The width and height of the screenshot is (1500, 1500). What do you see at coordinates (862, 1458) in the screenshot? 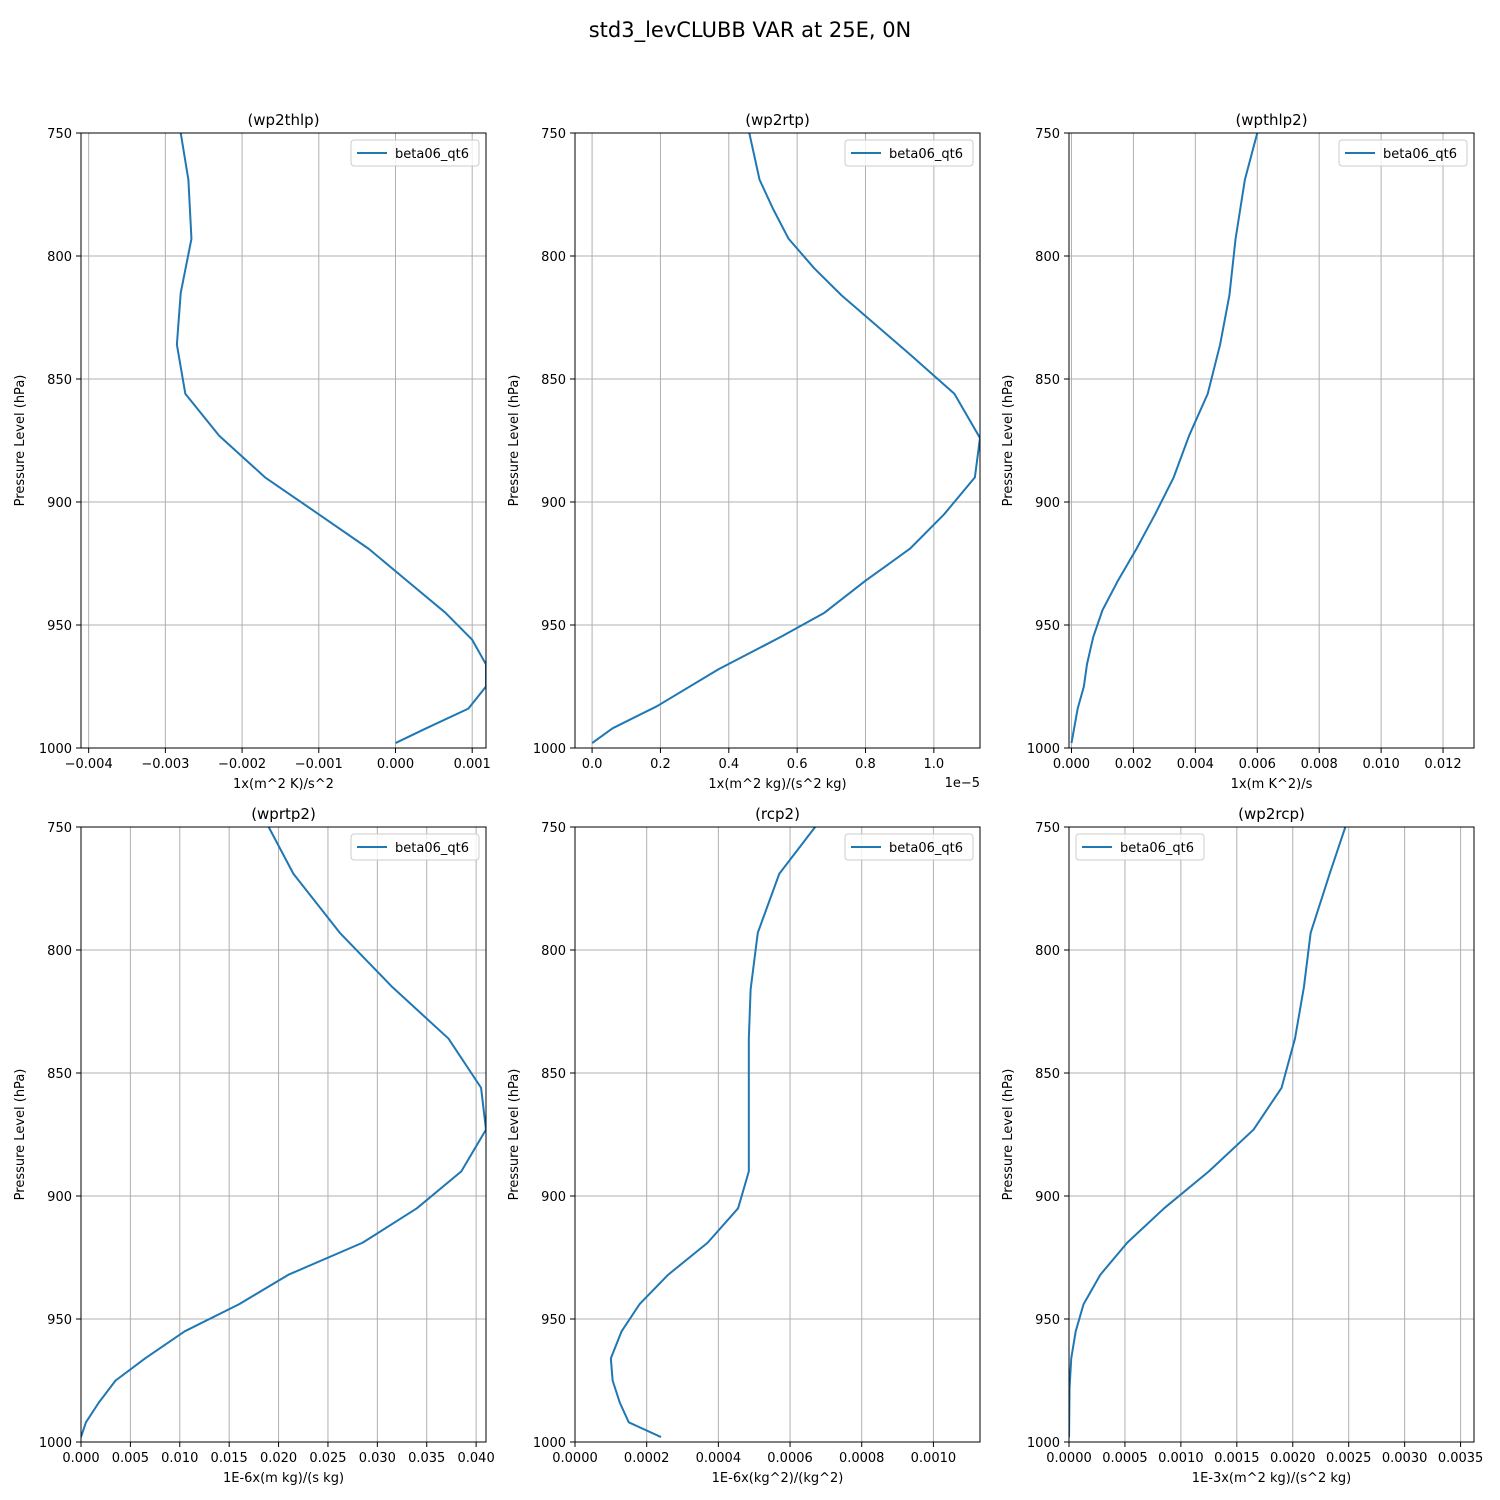
I see `x-tick-label: 0.0008` at bounding box center [862, 1458].